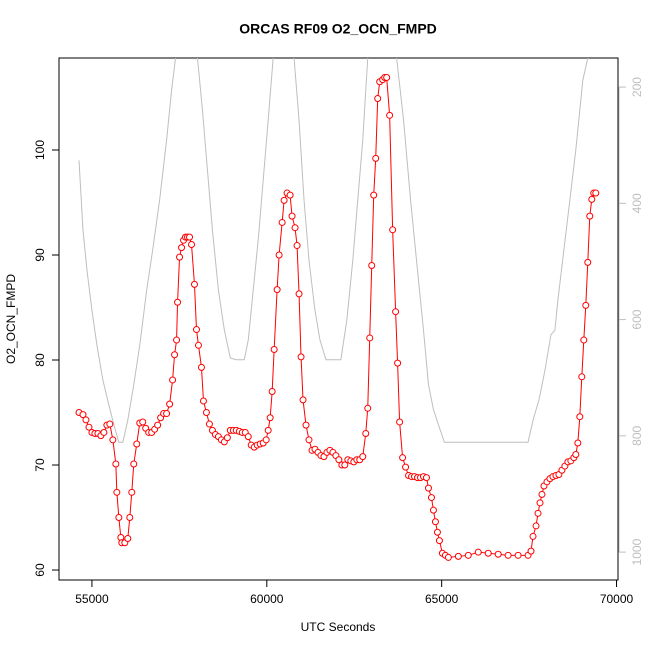  Describe the element at coordinates (637, 551) in the screenshot. I see `y2-tick-label: 1000` at that location.